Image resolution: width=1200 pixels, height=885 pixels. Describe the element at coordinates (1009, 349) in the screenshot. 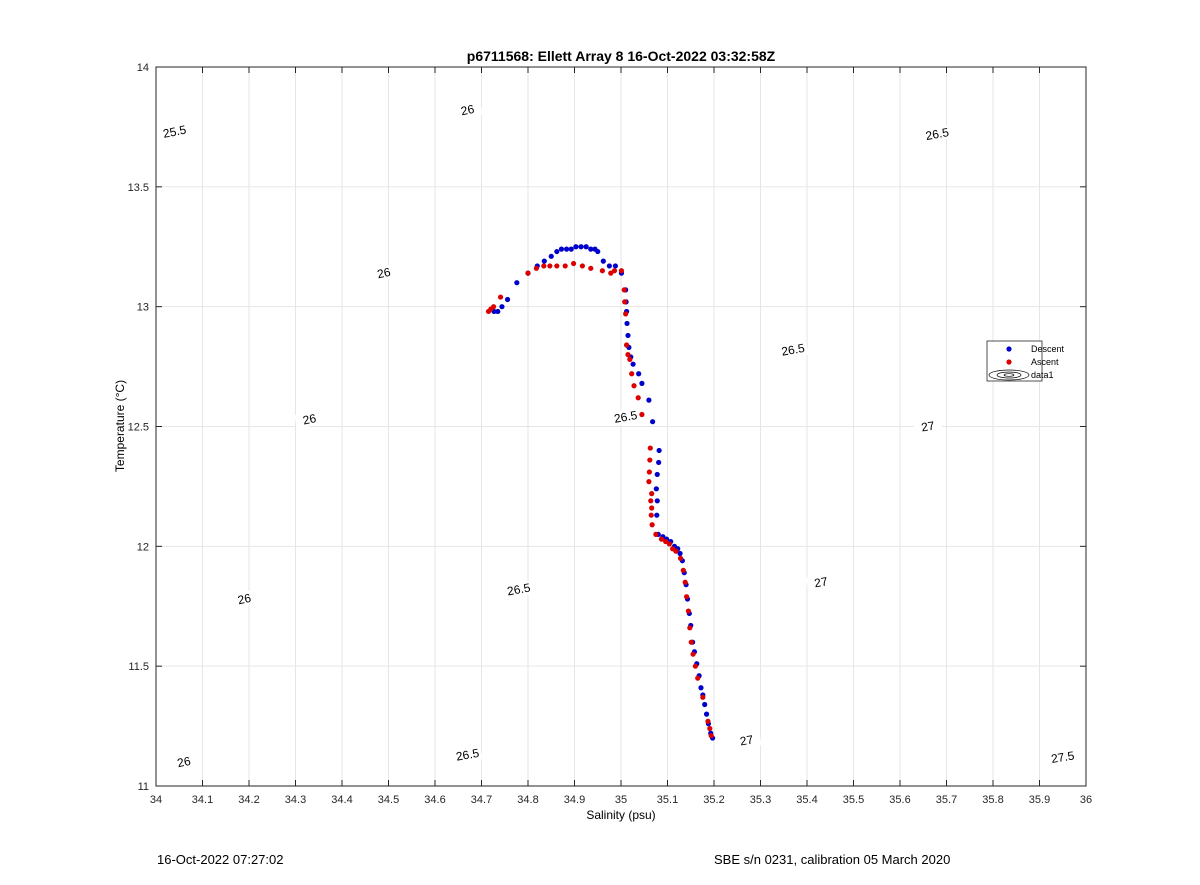

I see `legend-swatch-descent` at that location.